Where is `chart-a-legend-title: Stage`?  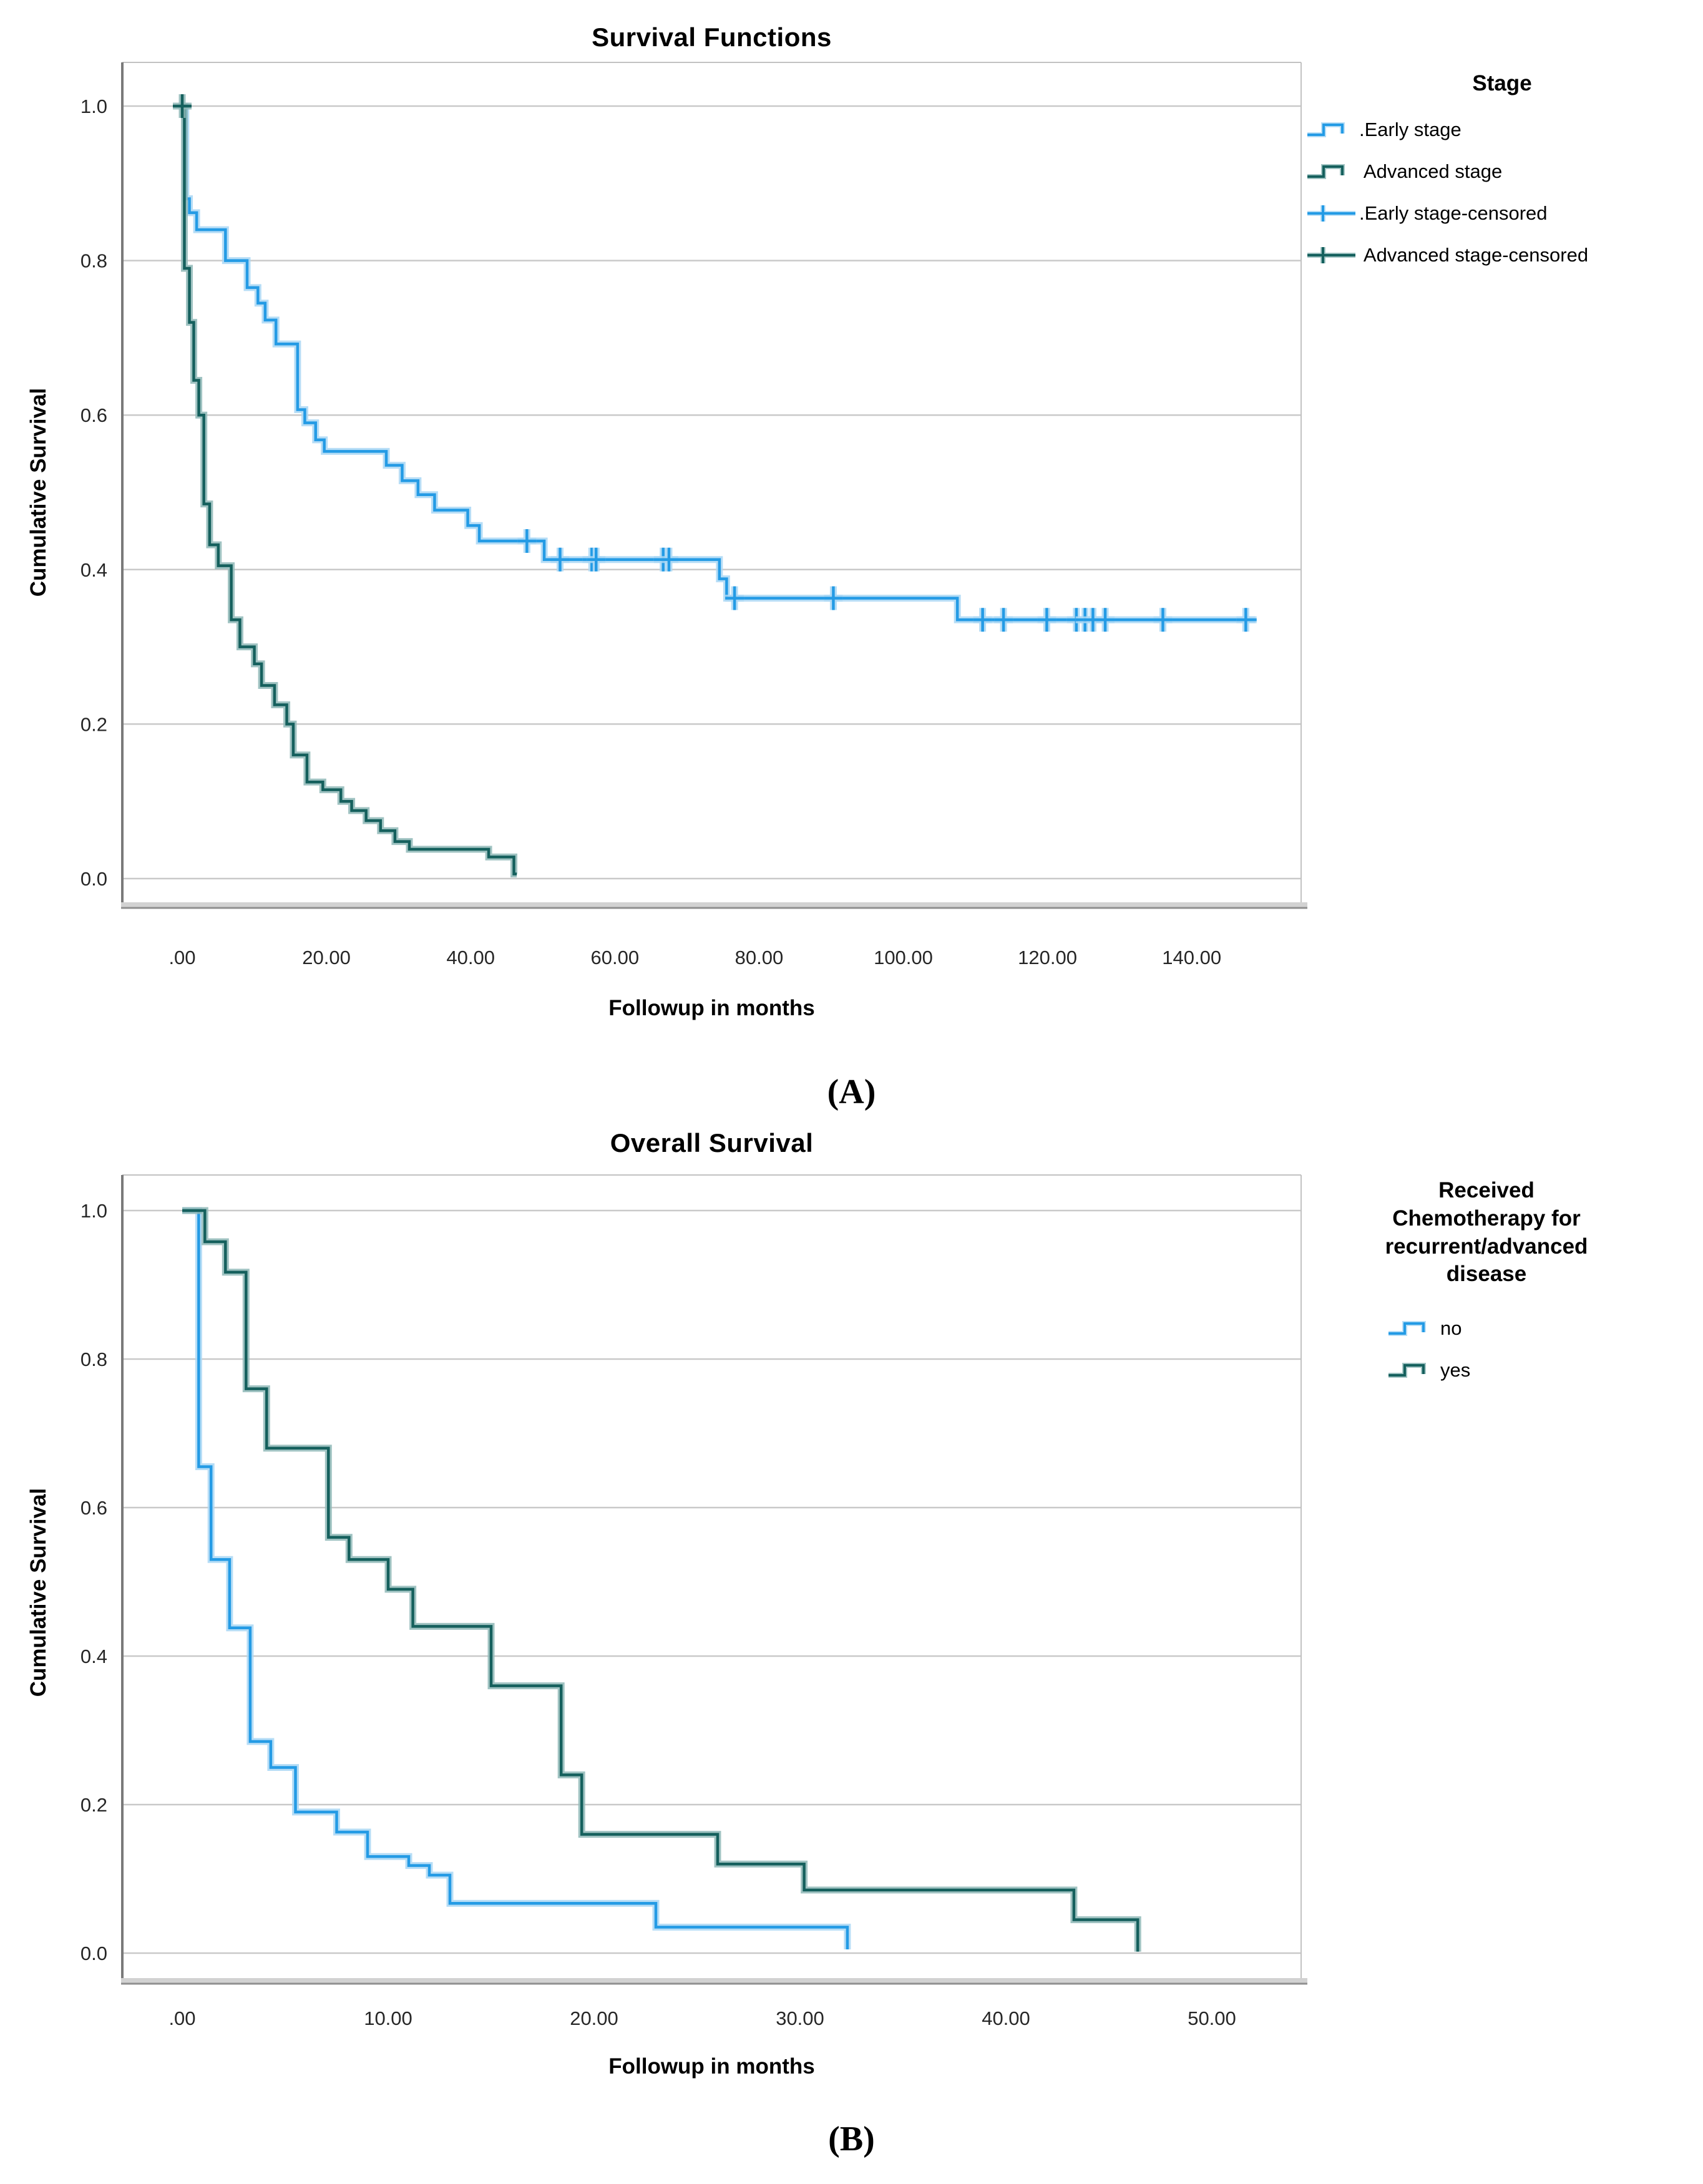 chart-a-legend-title: Stage is located at coordinates (1502, 83).